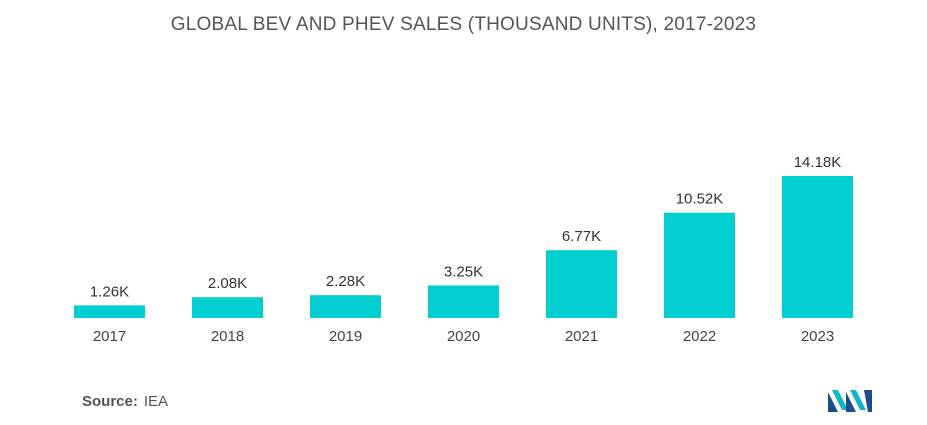 This screenshot has width=927, height=425. Describe the element at coordinates (109, 291) in the screenshot. I see `data-label-2017: 1.26K` at that location.